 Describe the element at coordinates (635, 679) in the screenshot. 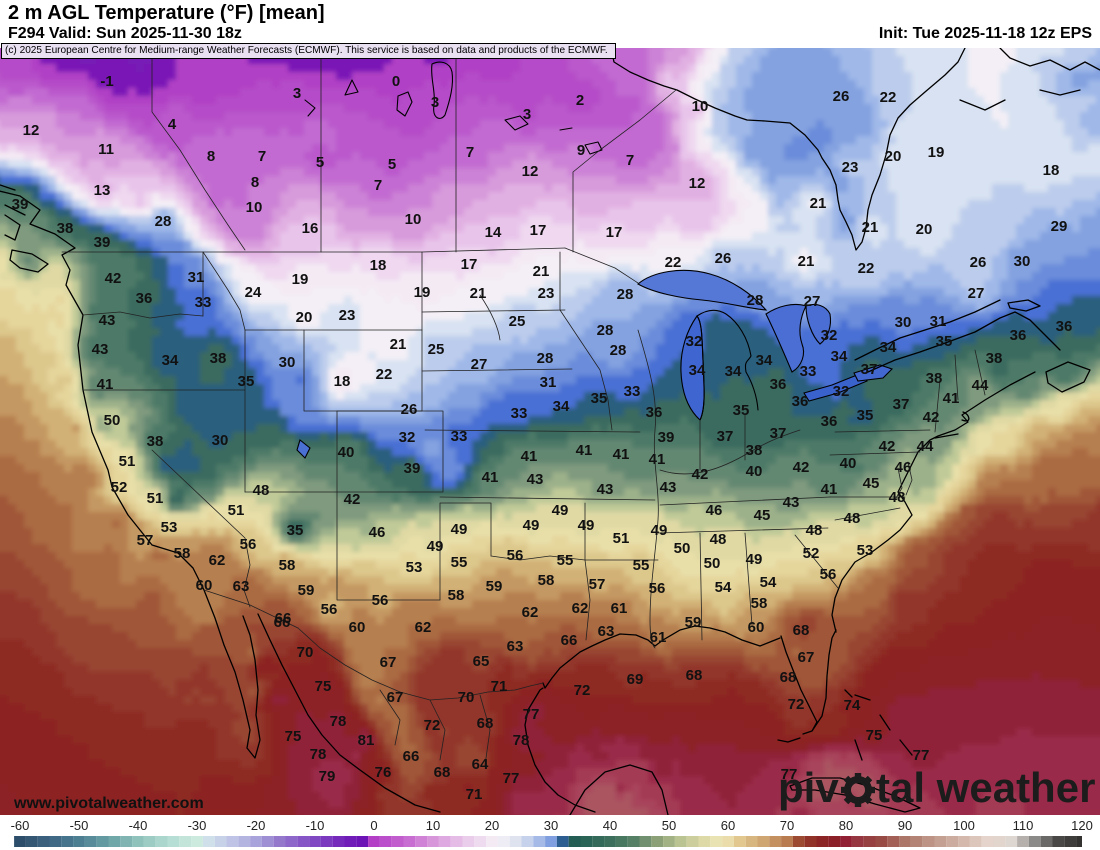

I see `svg-text: 69` at that location.